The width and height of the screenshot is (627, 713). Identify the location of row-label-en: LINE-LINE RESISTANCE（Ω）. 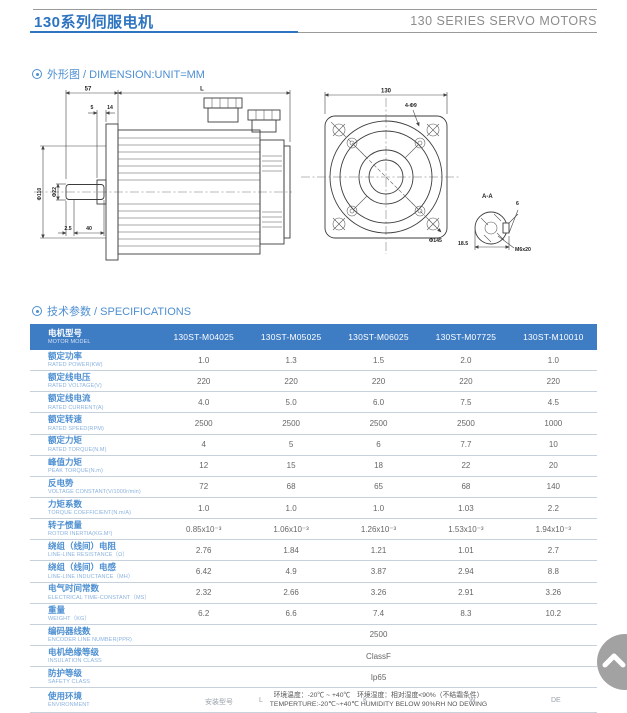
(88, 555).